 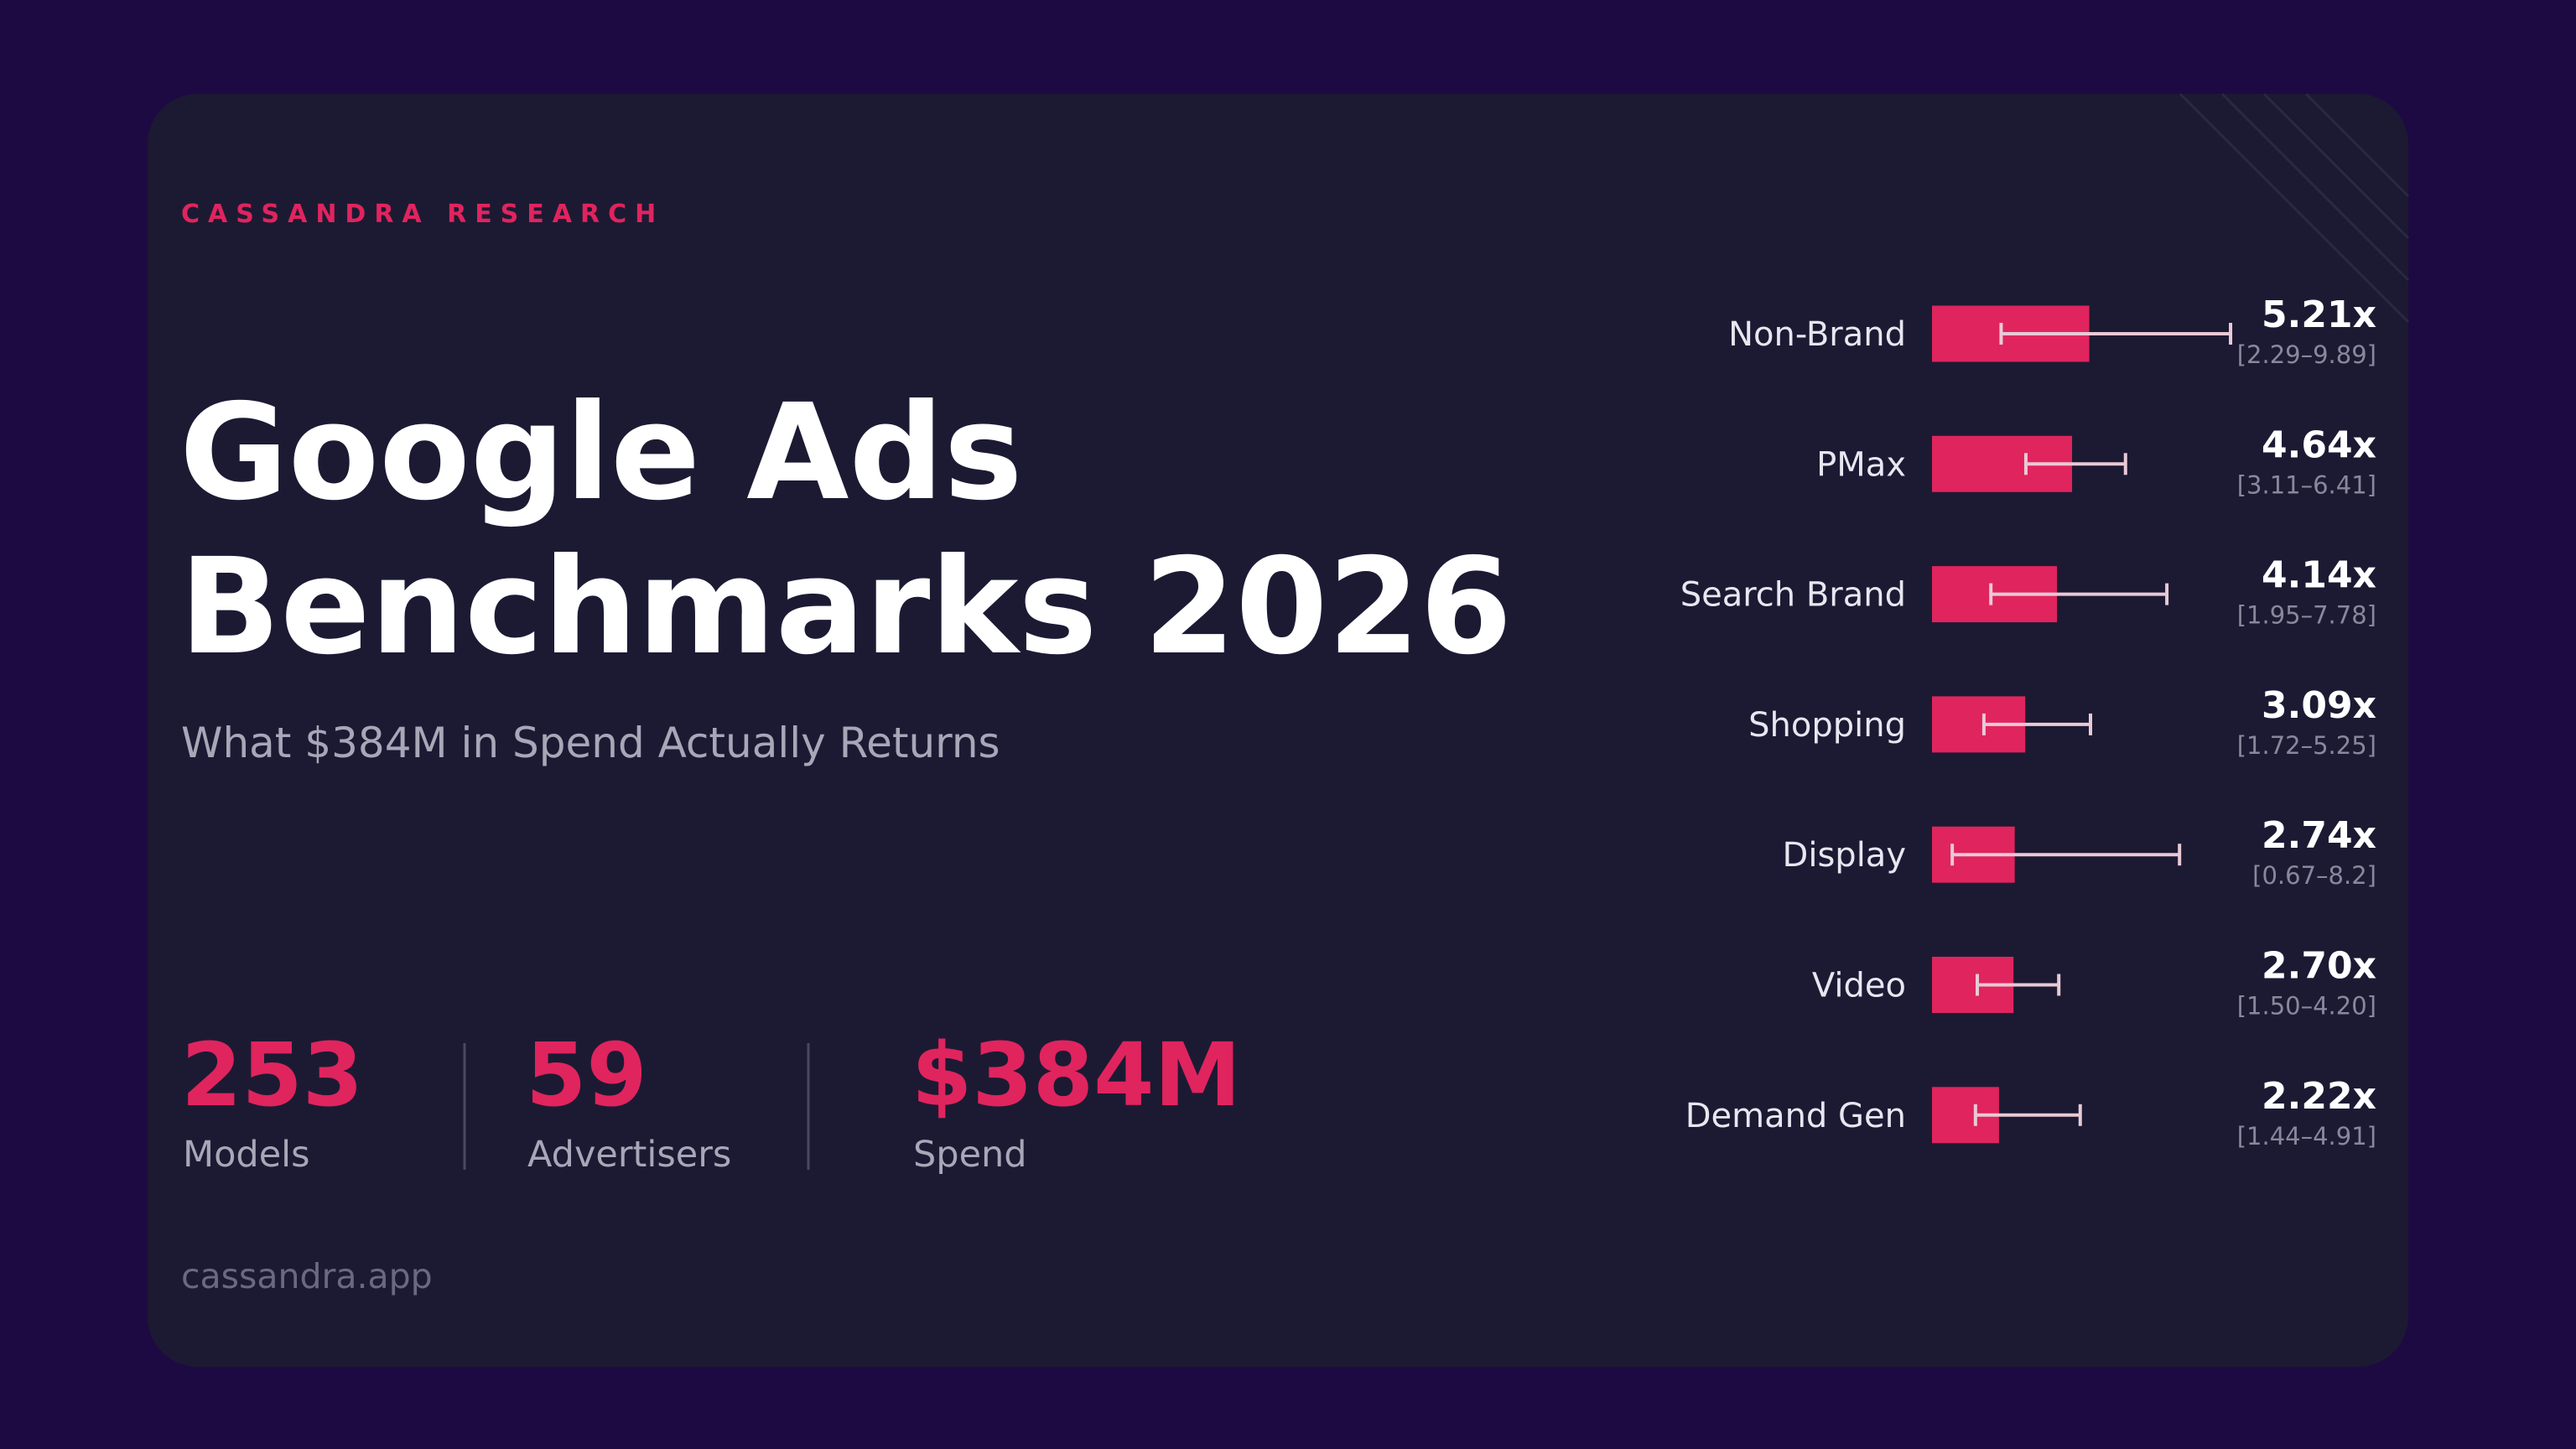 What do you see at coordinates (970, 1155) in the screenshot?
I see `stat-label: Spend` at bounding box center [970, 1155].